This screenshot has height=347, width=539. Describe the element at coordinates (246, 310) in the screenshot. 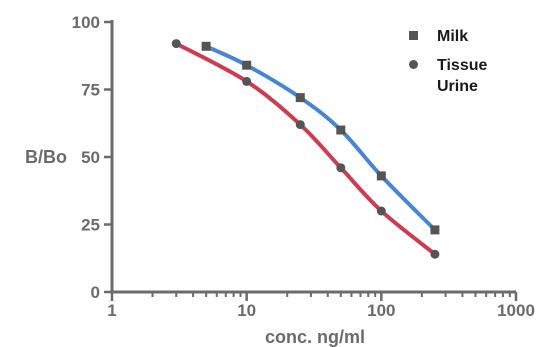

I see `x-tick-label: 10` at that location.